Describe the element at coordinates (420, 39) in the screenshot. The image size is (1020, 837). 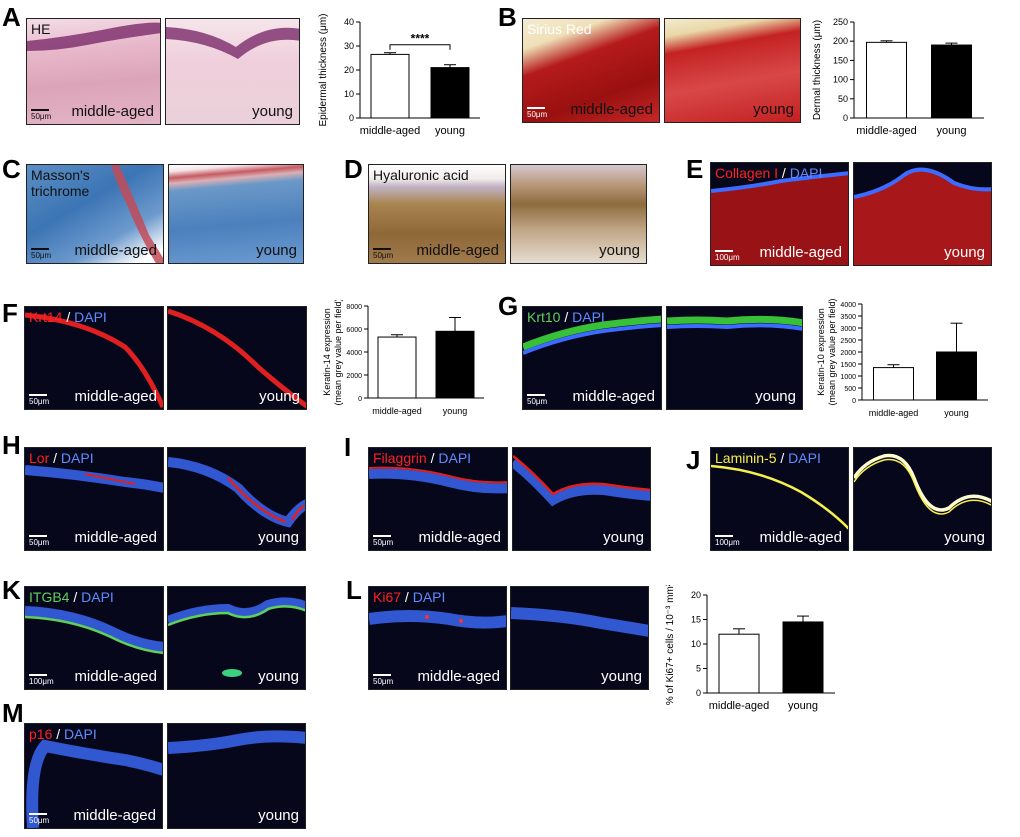
I see `significance-stars: ****` at that location.